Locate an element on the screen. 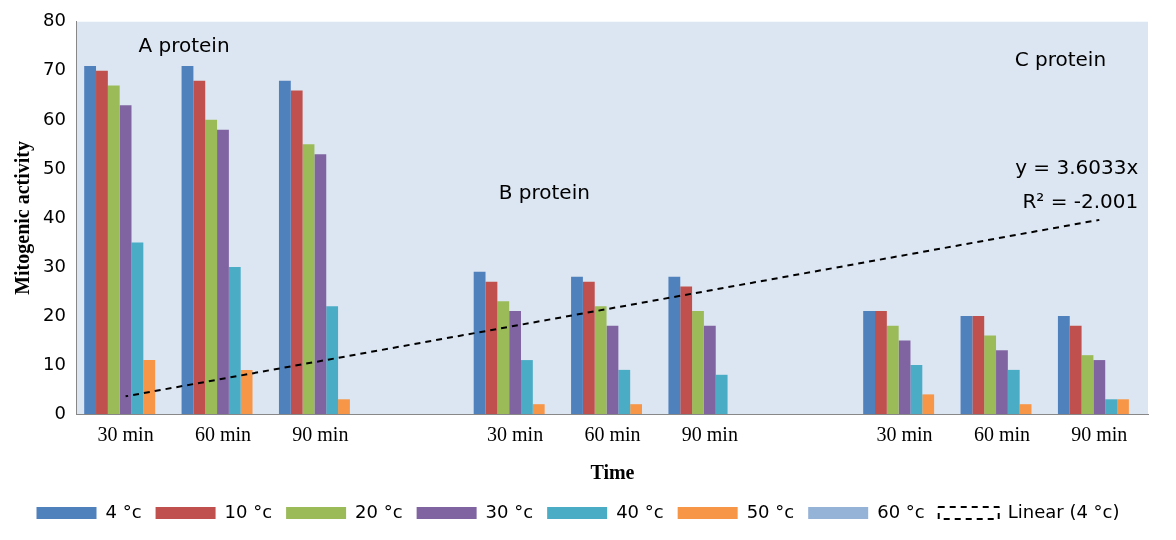 This screenshot has height=540, width=1176. legend-label: 10 °c is located at coordinates (248, 511).